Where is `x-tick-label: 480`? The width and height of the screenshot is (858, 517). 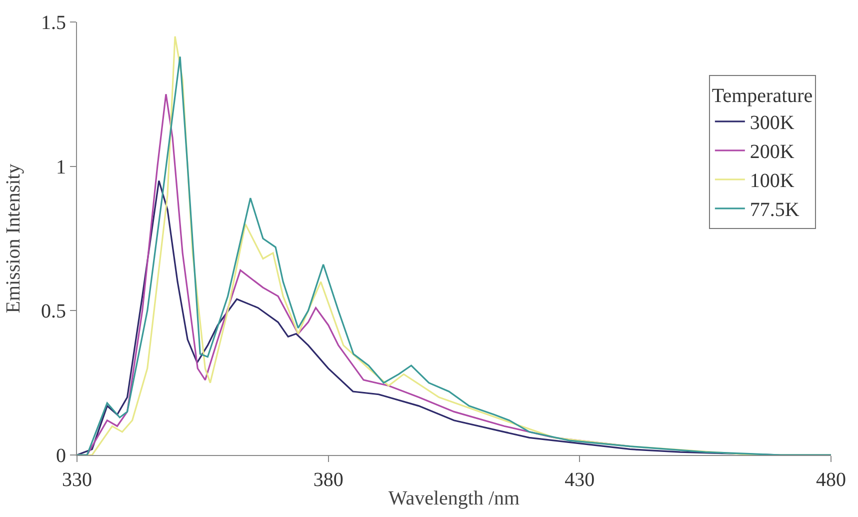 x-tick-label: 480 is located at coordinates (831, 480).